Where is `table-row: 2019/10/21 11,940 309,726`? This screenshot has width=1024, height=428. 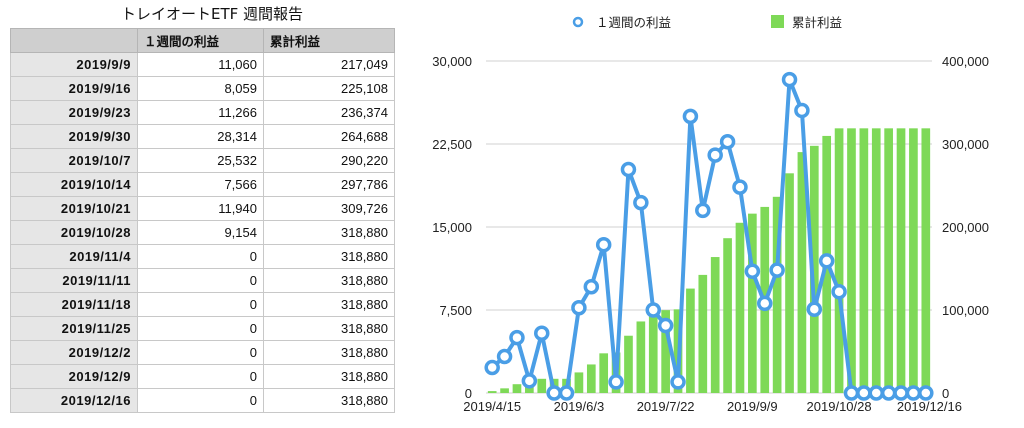
table-row: 2019/10/21 11,940 309,726 is located at coordinates (202, 208).